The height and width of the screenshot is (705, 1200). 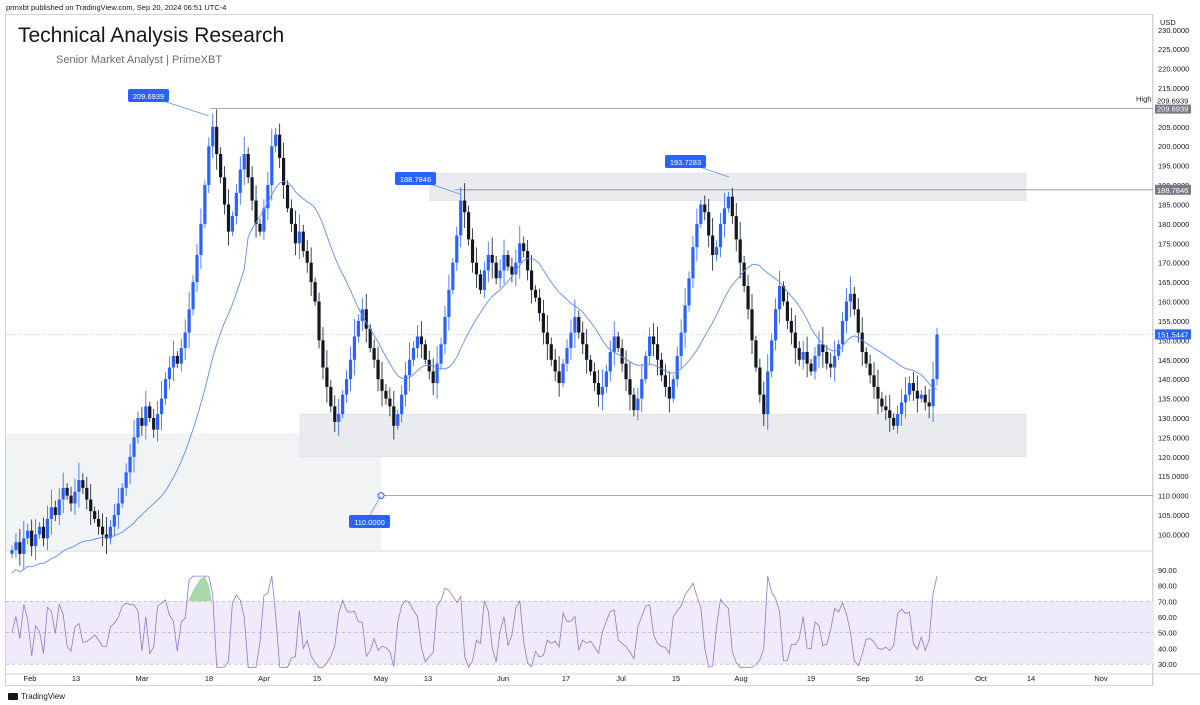 What do you see at coordinates (36, 696) in the screenshot?
I see `tradingview-footer: TradingView` at bounding box center [36, 696].